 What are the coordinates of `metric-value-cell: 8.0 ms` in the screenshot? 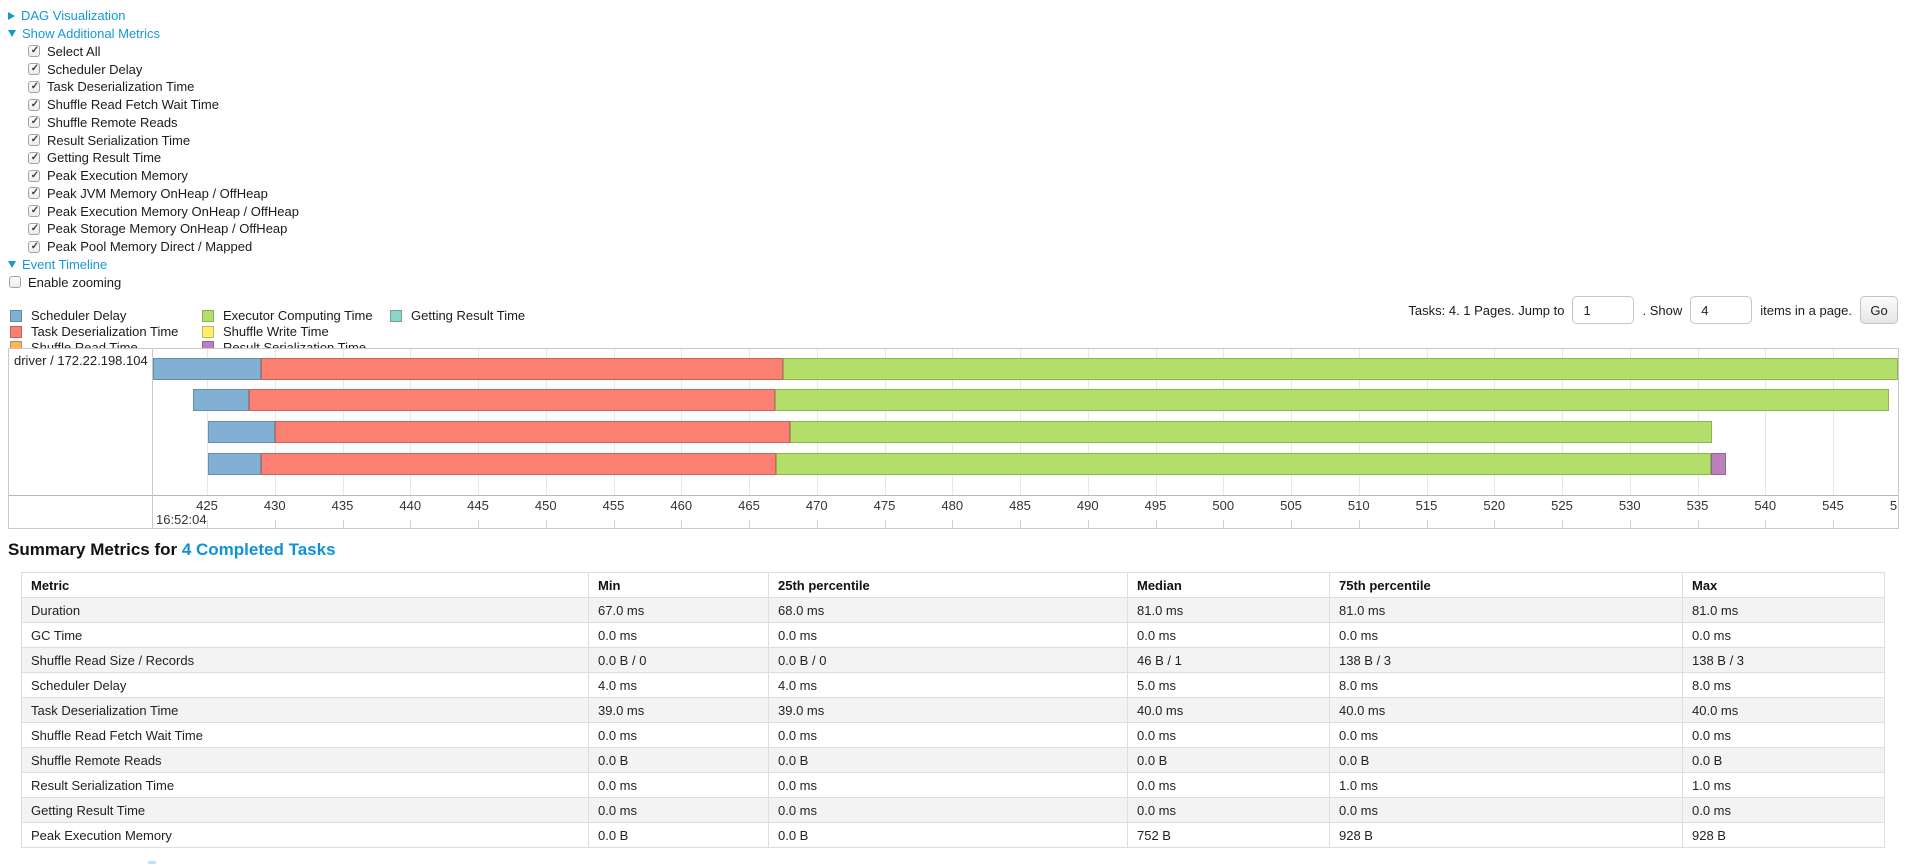 It's located at (1506, 685).